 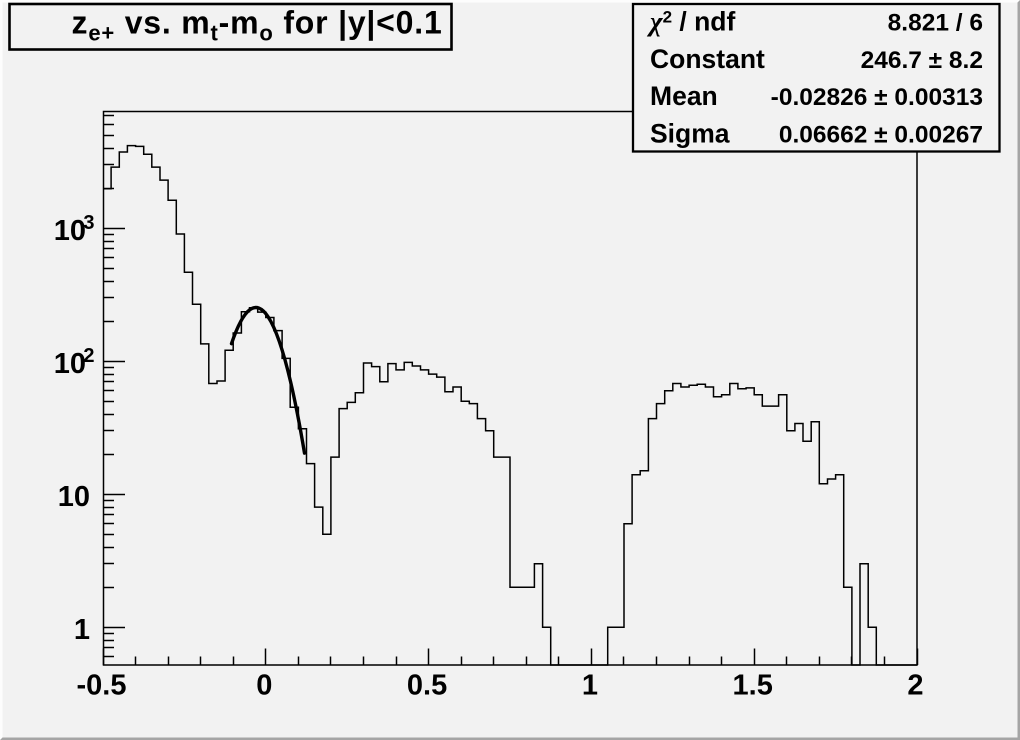 I want to click on svg-text: 1.5, so click(x=753, y=686).